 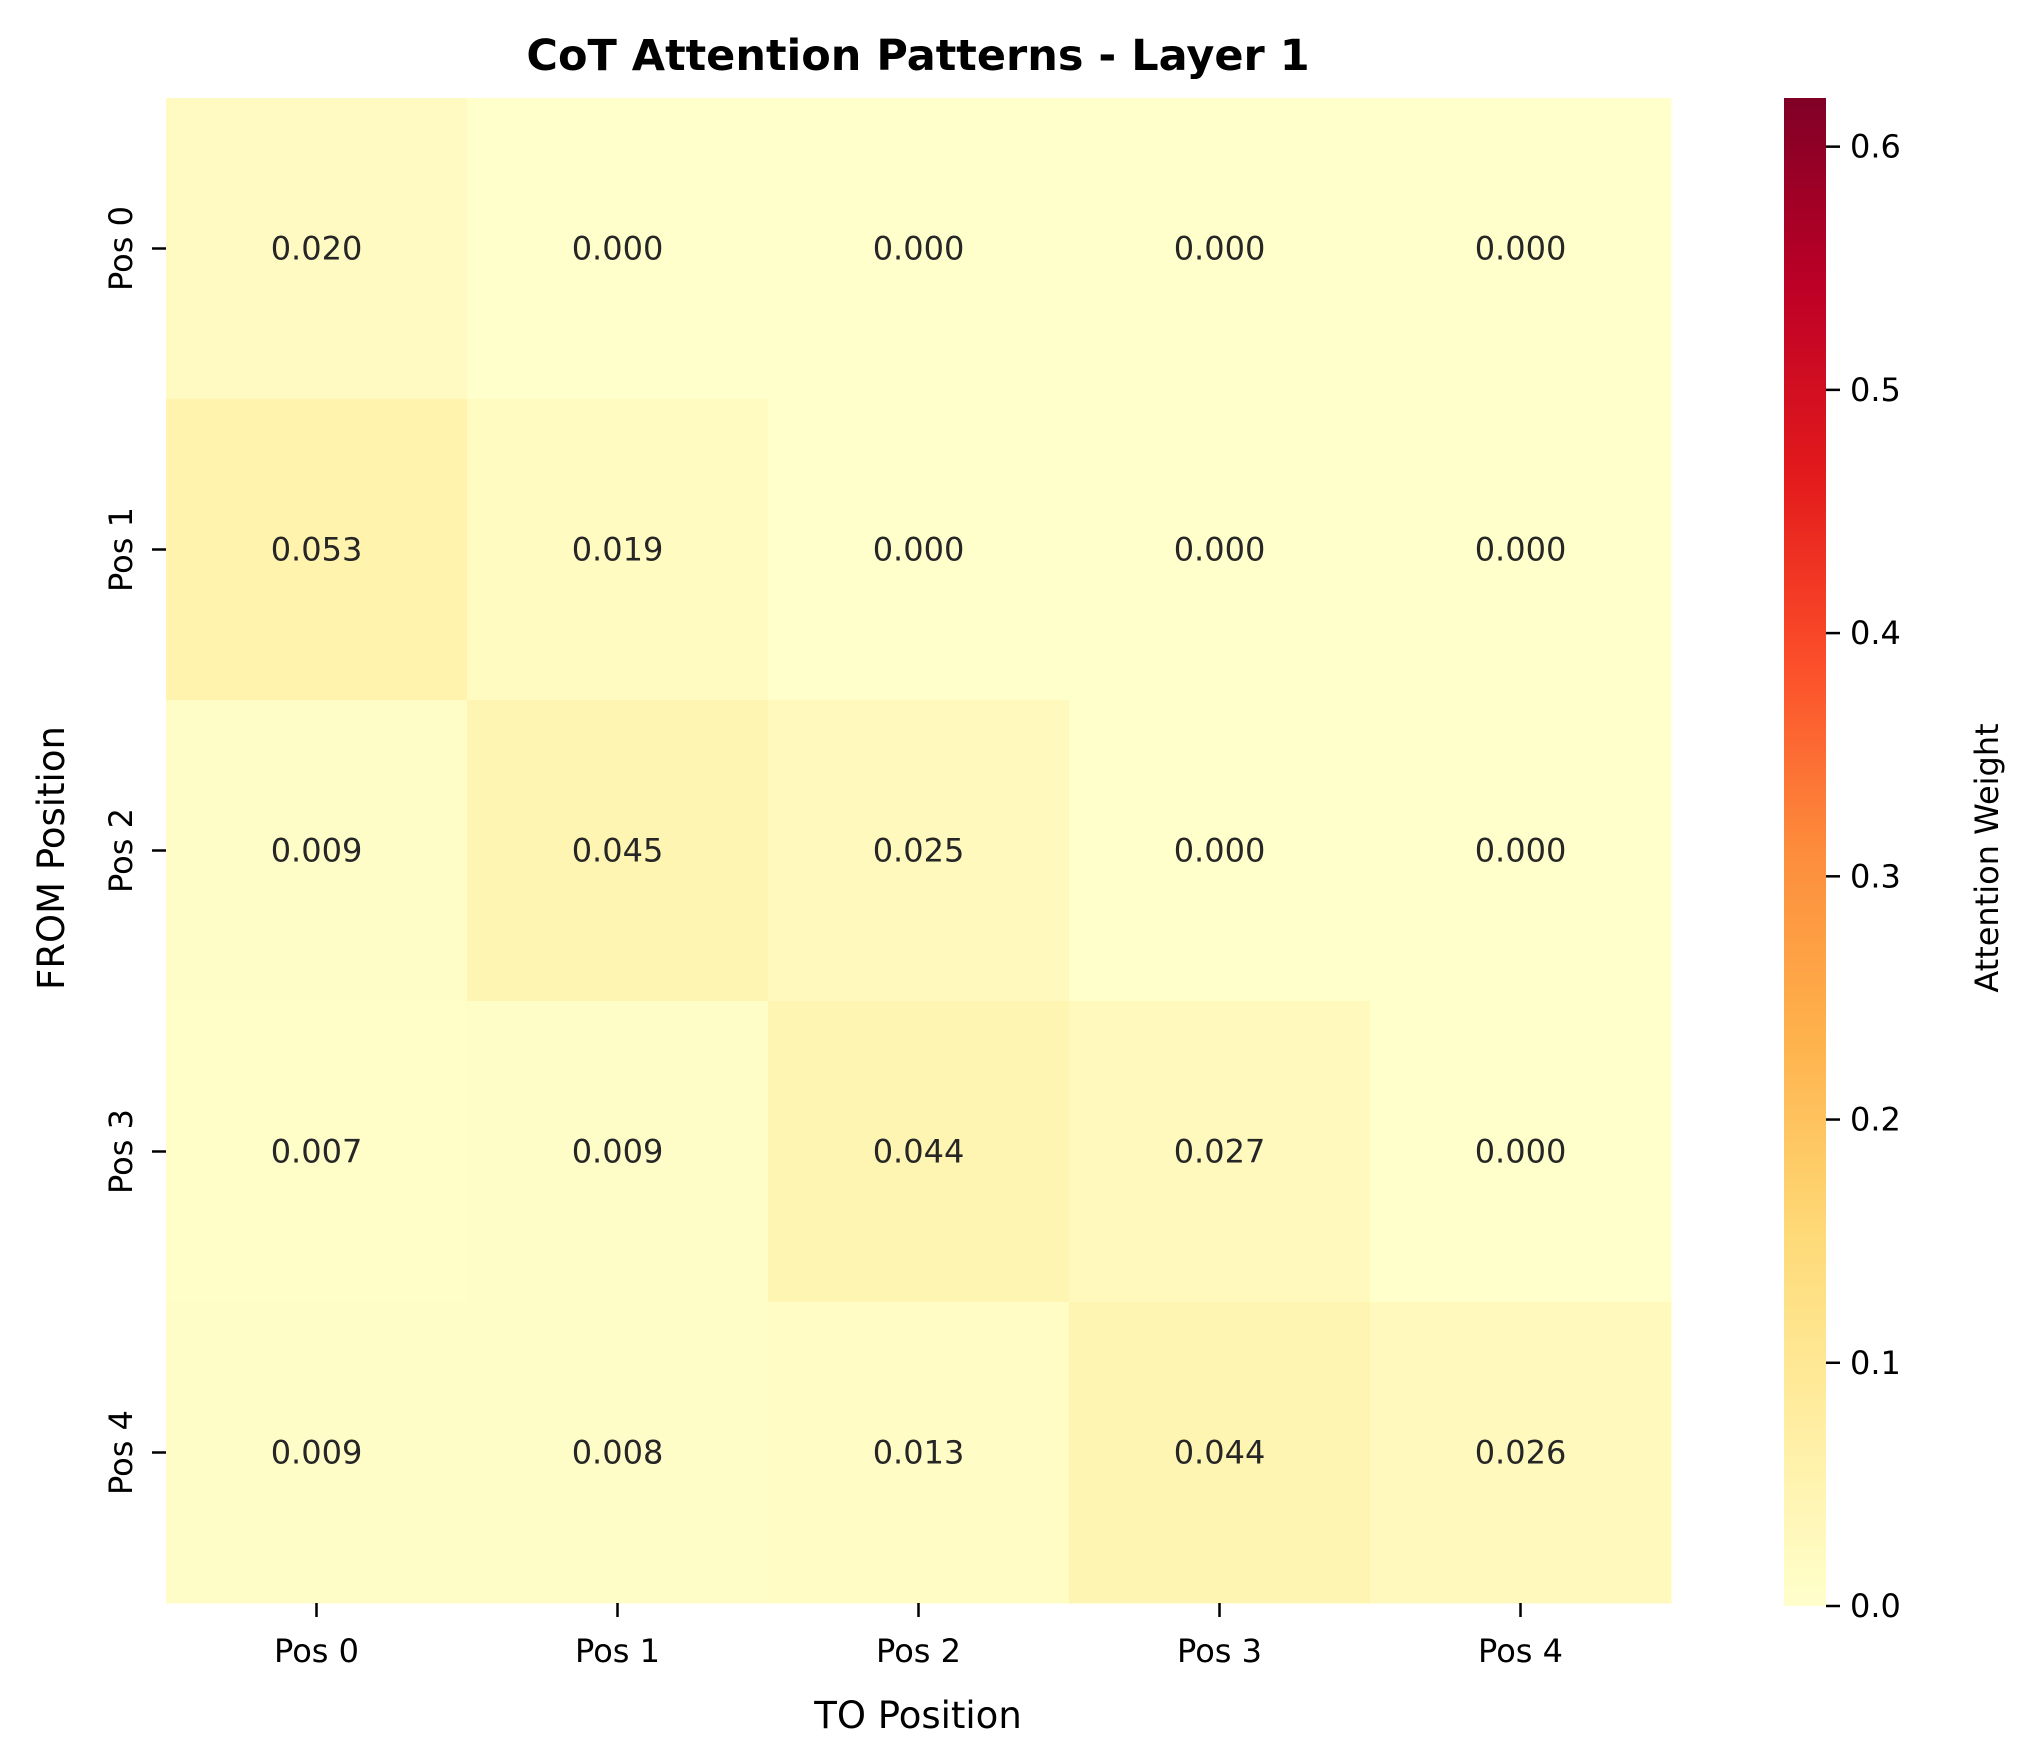 I want to click on y-tick-label: Pos 4, so click(x=121, y=1452).